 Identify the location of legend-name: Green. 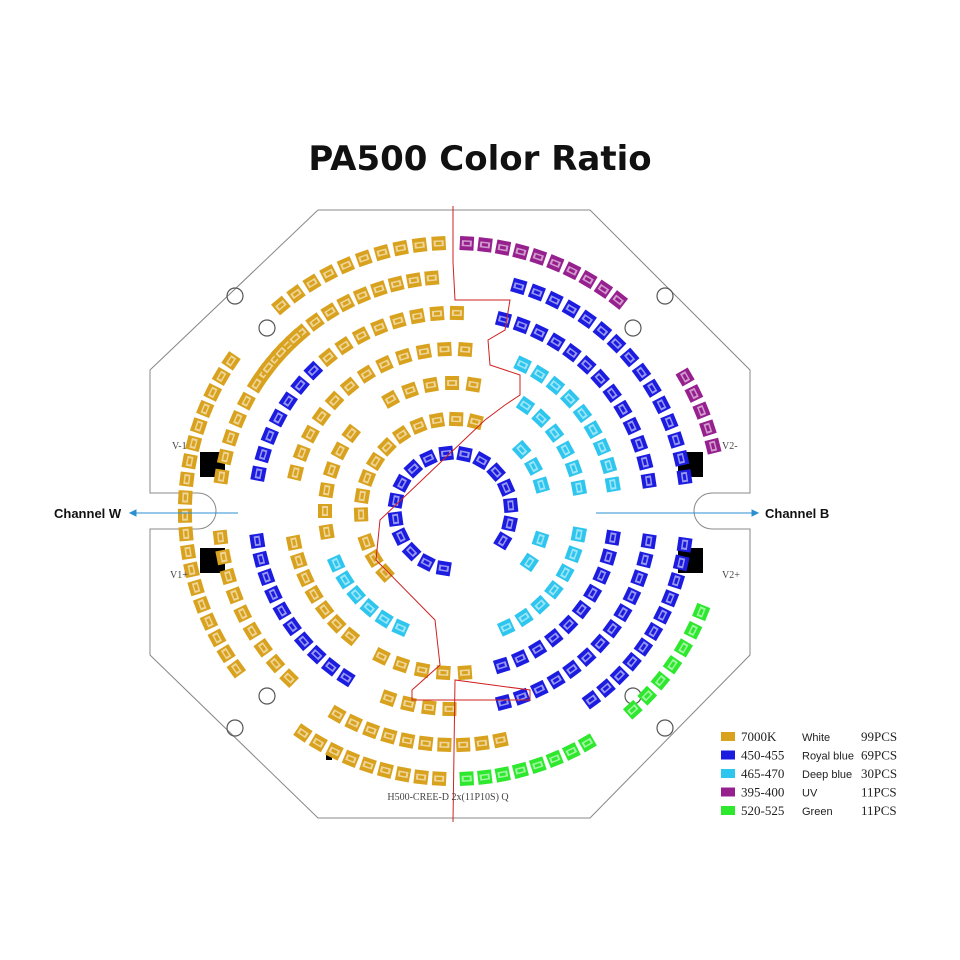
(817, 812).